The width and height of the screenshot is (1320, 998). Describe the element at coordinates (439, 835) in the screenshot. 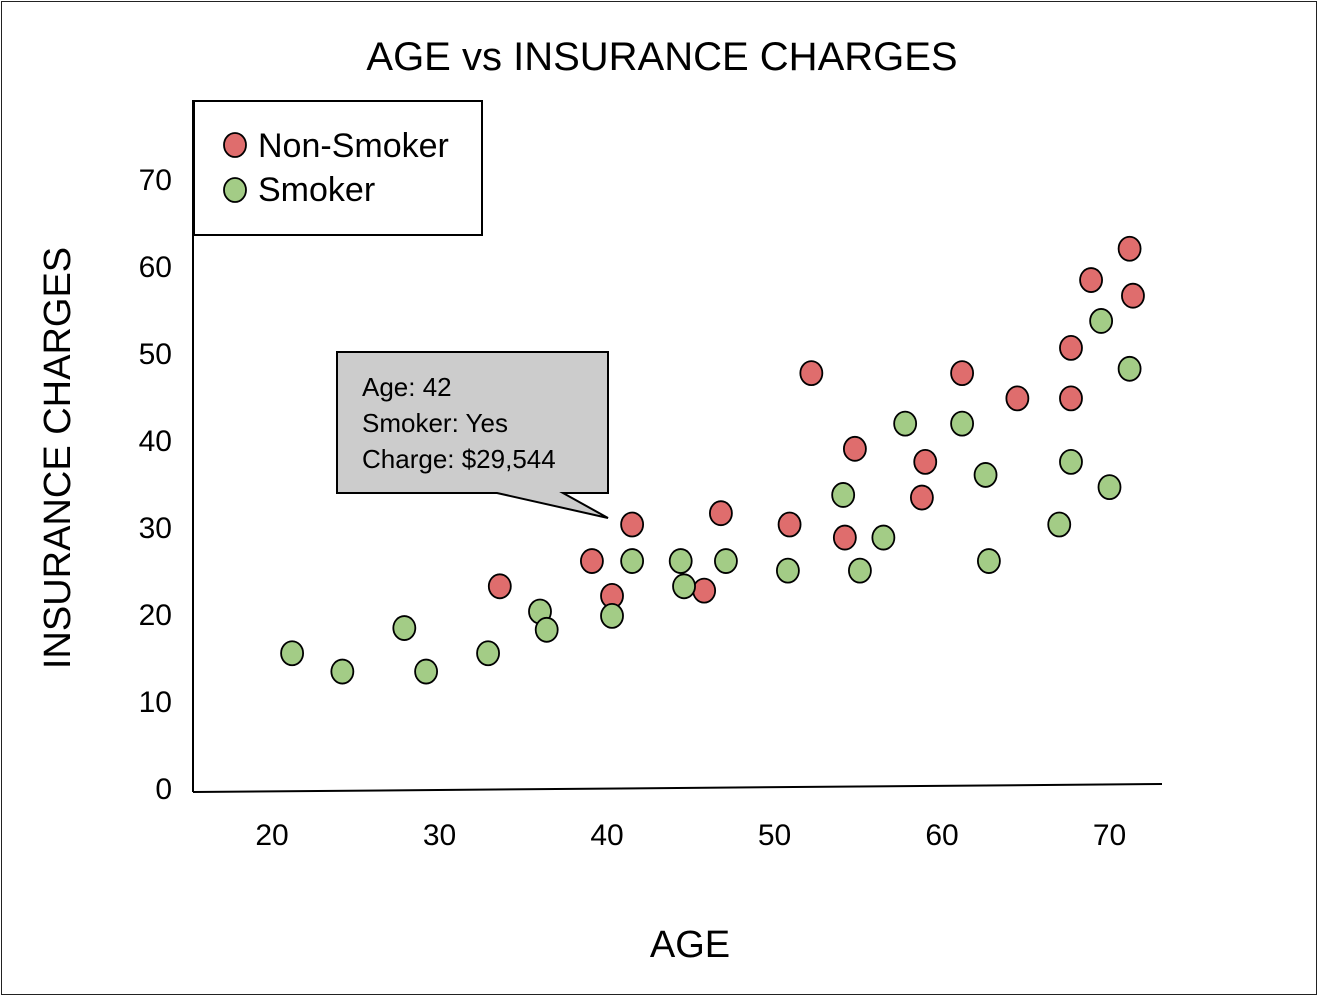

I see `x-tick-label: 30` at that location.